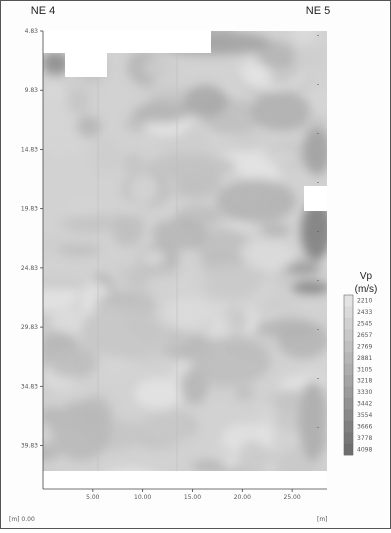 Image resolution: width=391 pixels, height=533 pixels. I want to click on y-tick-label: 34.83, so click(29, 386).